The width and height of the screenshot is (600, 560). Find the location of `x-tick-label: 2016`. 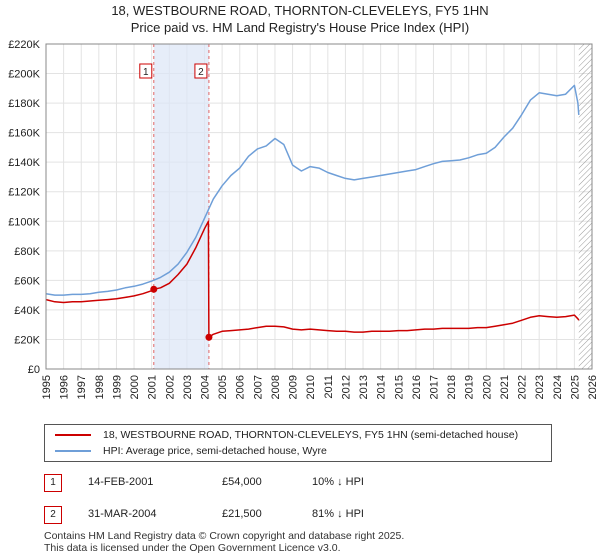

x-tick-label: 2016 is located at coordinates (417, 387).